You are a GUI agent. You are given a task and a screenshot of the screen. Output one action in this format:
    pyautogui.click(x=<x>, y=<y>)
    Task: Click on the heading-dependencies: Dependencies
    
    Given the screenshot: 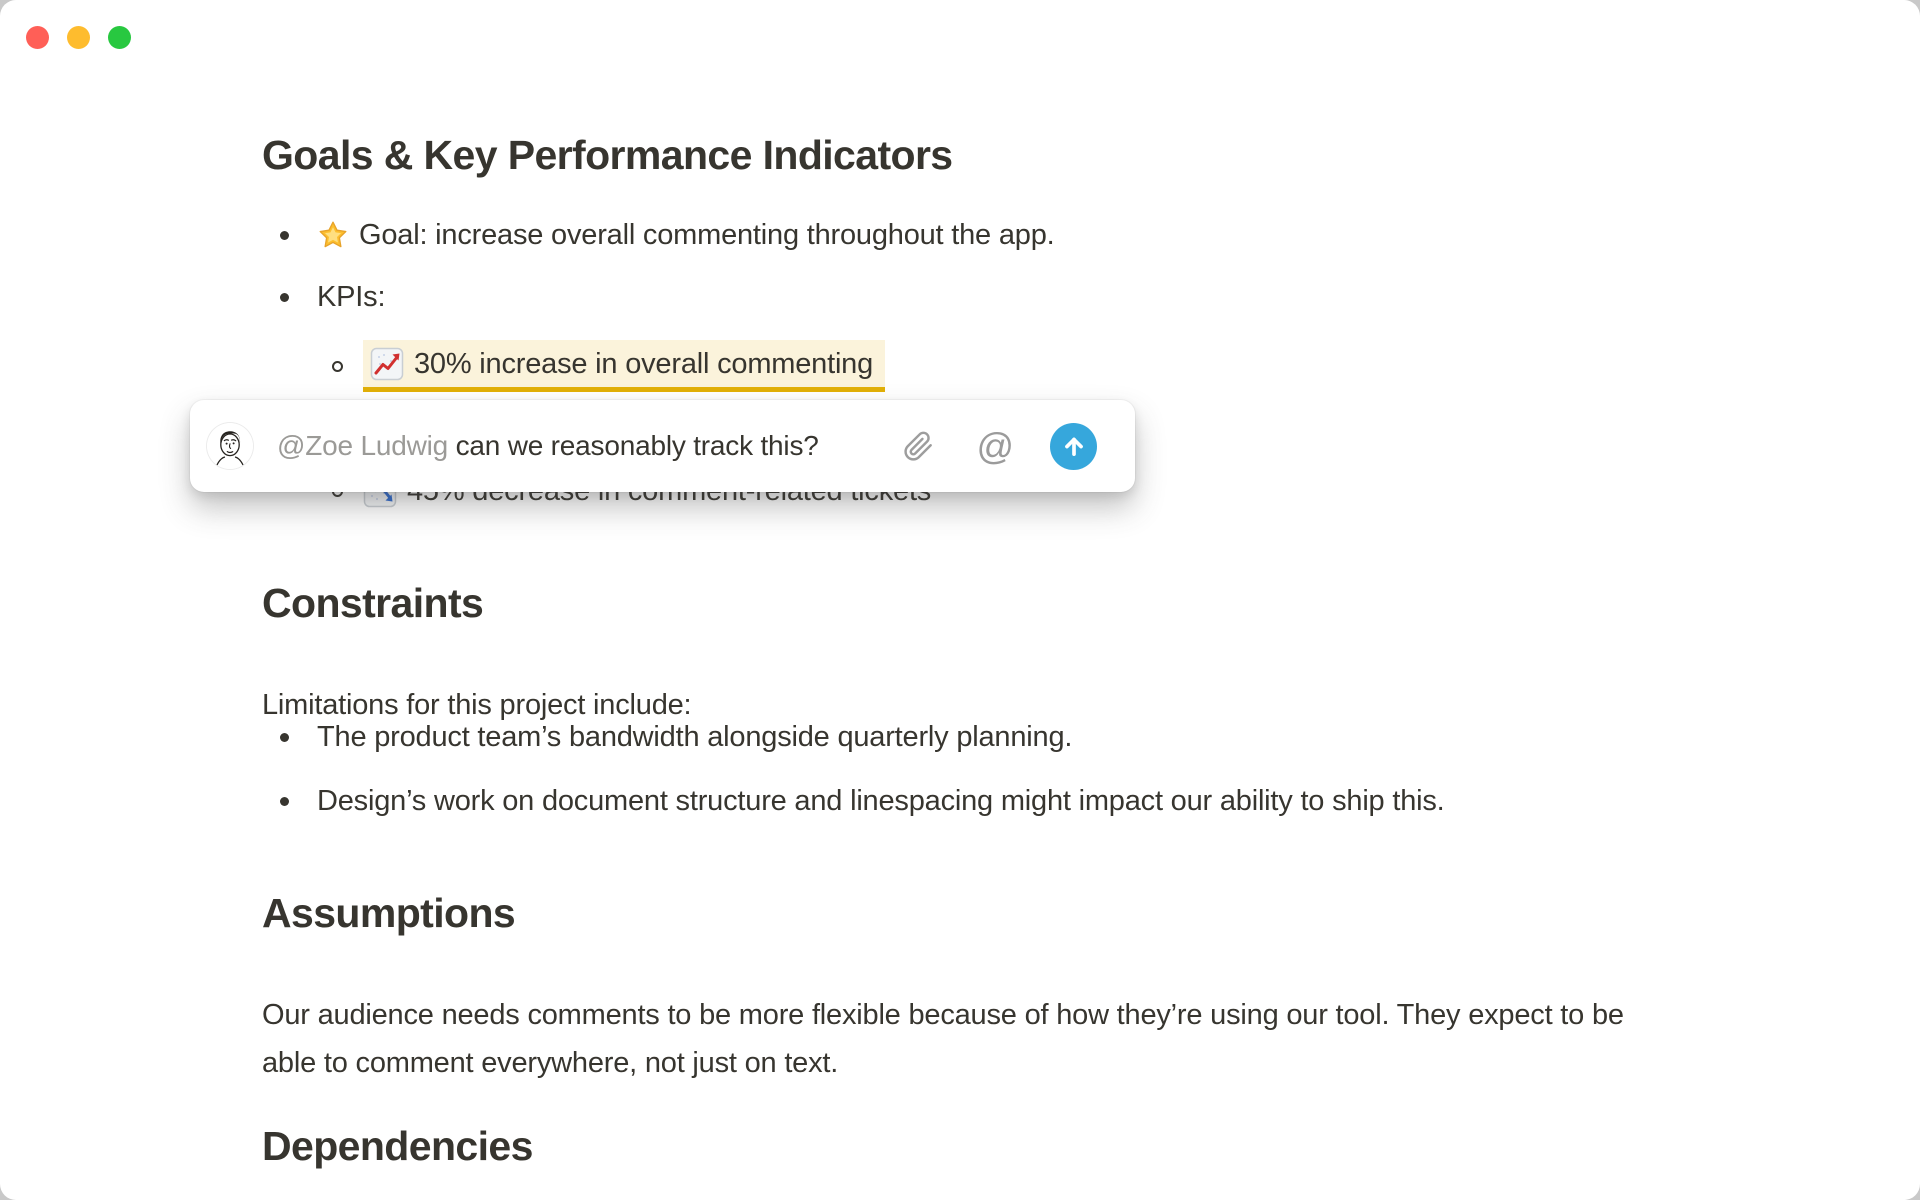 What is the action you would take?
    pyautogui.click(x=397, y=1146)
    